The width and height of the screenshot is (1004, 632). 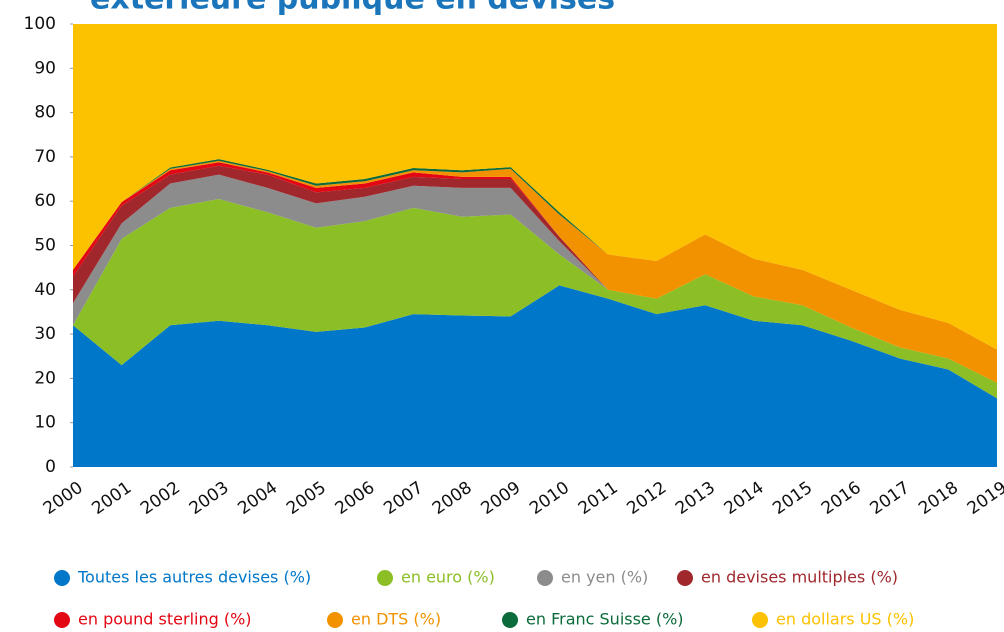 I want to click on legend-item: en yen (%), so click(x=592, y=577).